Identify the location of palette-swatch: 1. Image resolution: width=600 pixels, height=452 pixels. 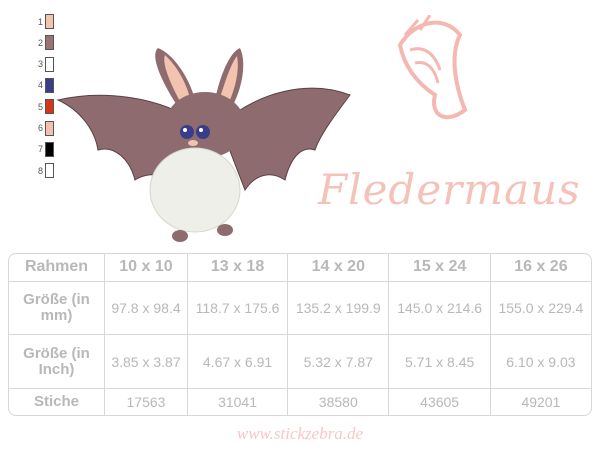
(46, 21).